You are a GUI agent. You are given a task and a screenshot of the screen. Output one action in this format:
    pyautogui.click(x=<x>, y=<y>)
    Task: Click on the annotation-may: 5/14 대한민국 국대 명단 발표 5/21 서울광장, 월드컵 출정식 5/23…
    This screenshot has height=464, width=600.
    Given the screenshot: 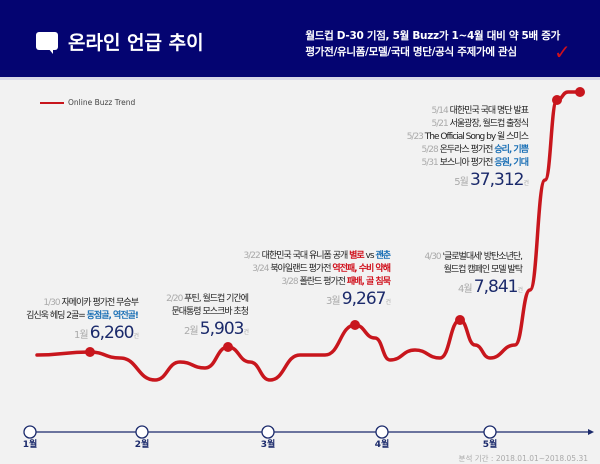 What is the action you would take?
    pyautogui.click(x=467, y=149)
    